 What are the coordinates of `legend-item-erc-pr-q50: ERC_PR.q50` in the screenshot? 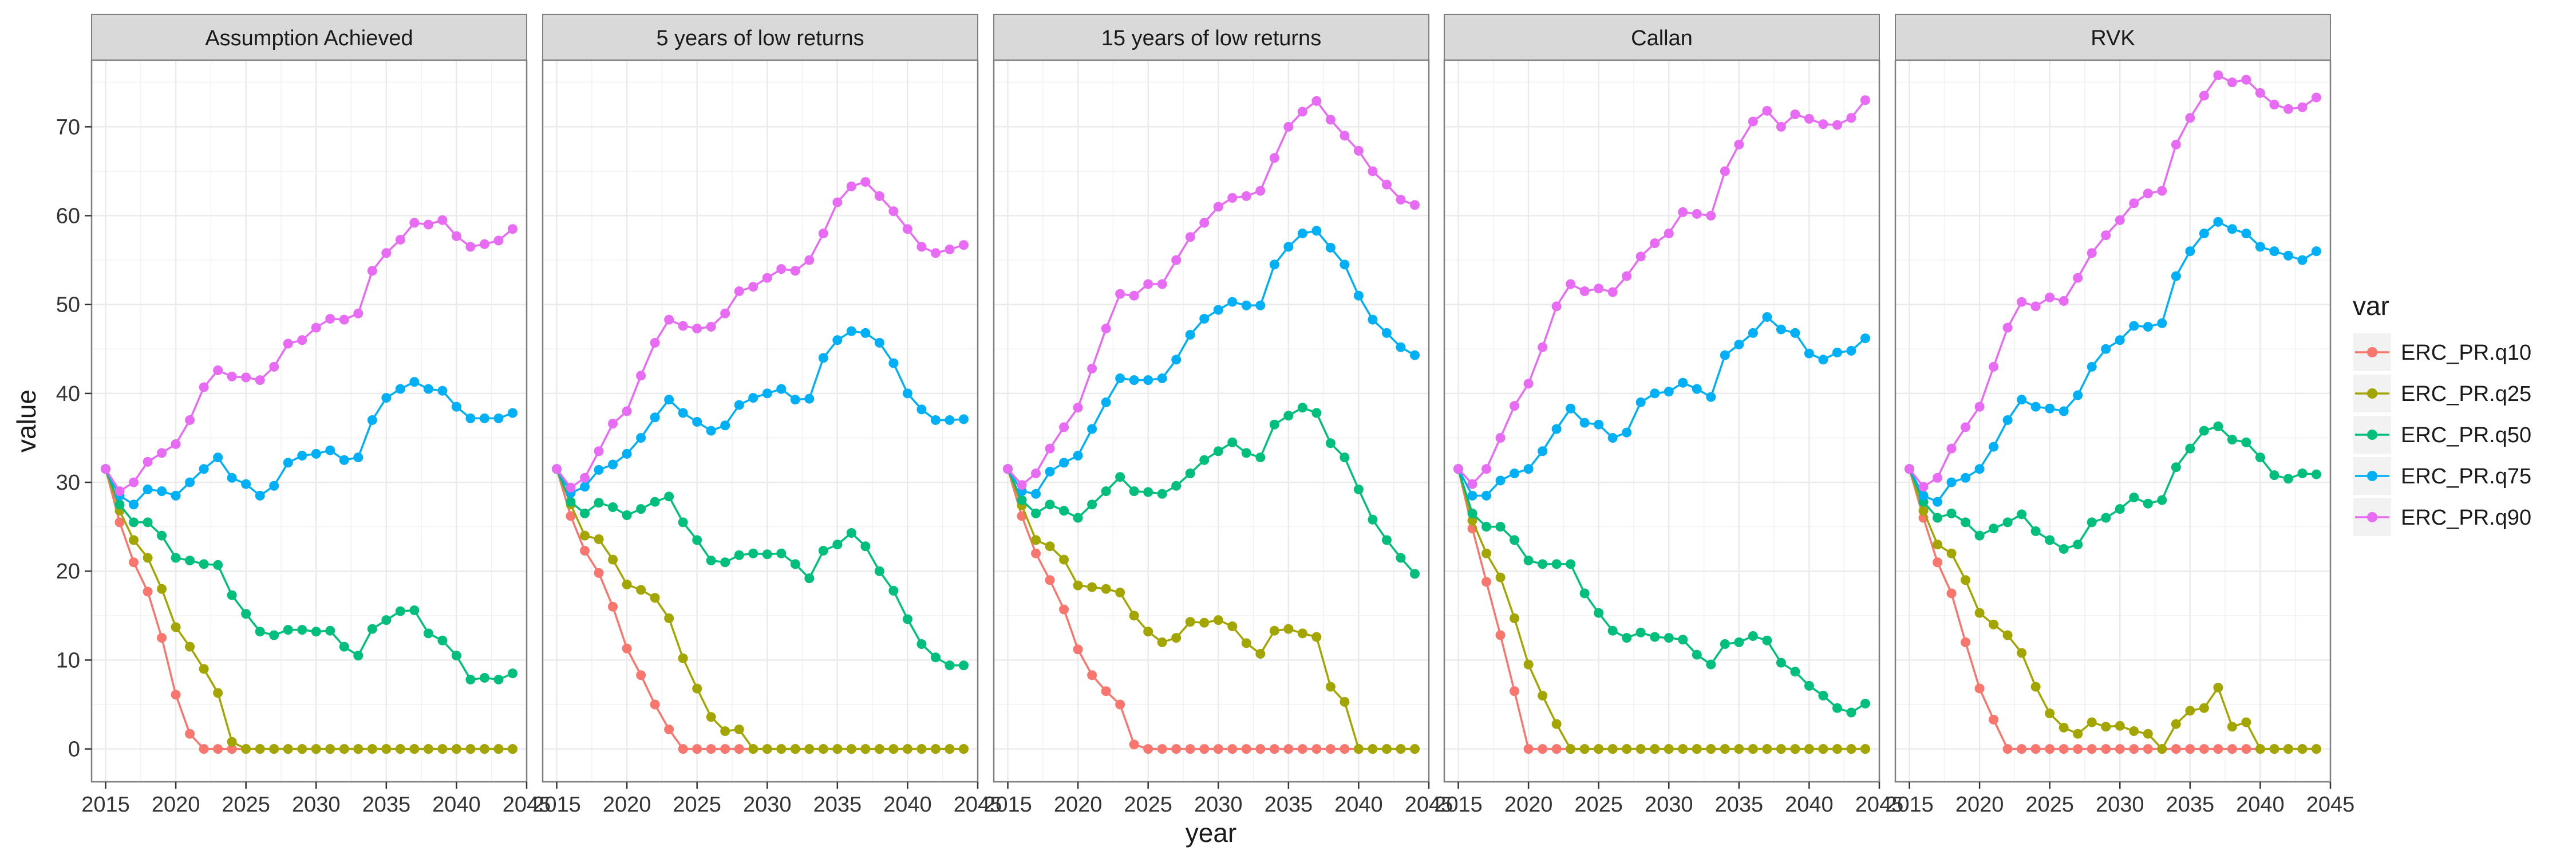 It's located at (2441, 435).